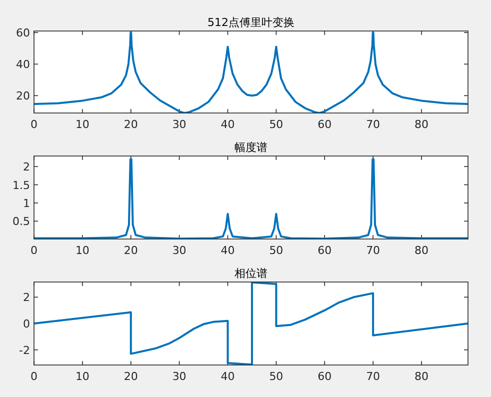 This screenshot has width=491, height=397. I want to click on chart-title: 幅度谱, so click(251, 147).